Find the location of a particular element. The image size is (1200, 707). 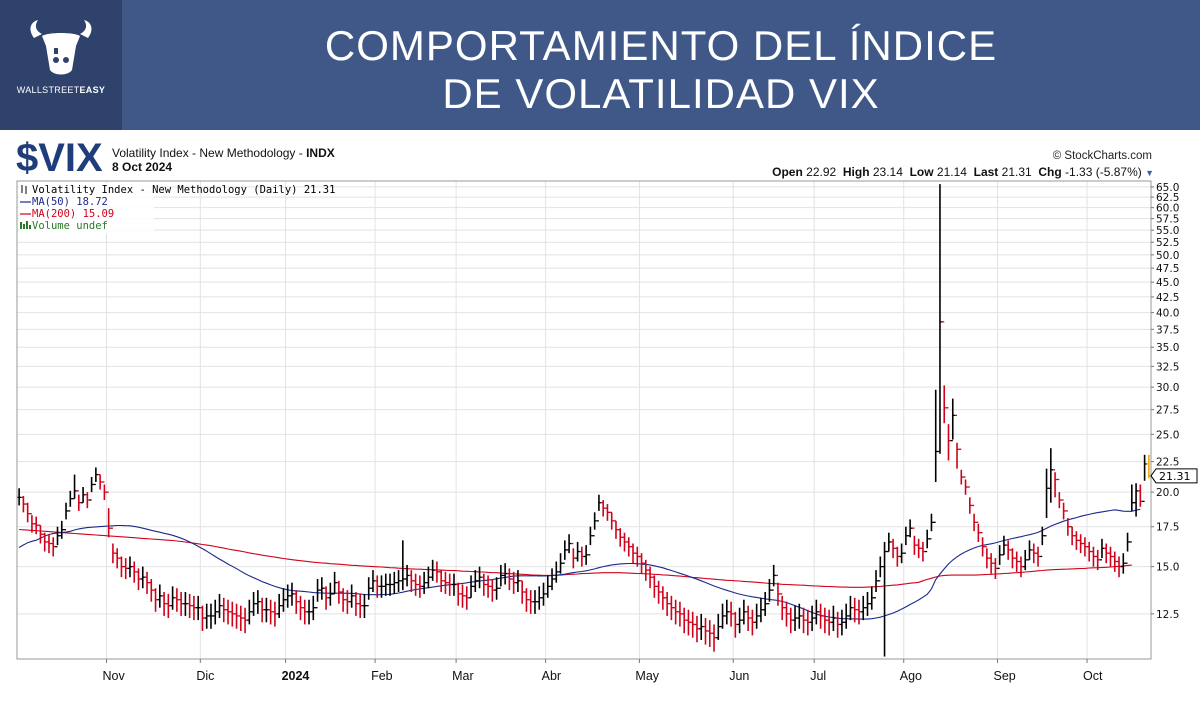

y-tick-label: 20.0 is located at coordinates (1167, 493).